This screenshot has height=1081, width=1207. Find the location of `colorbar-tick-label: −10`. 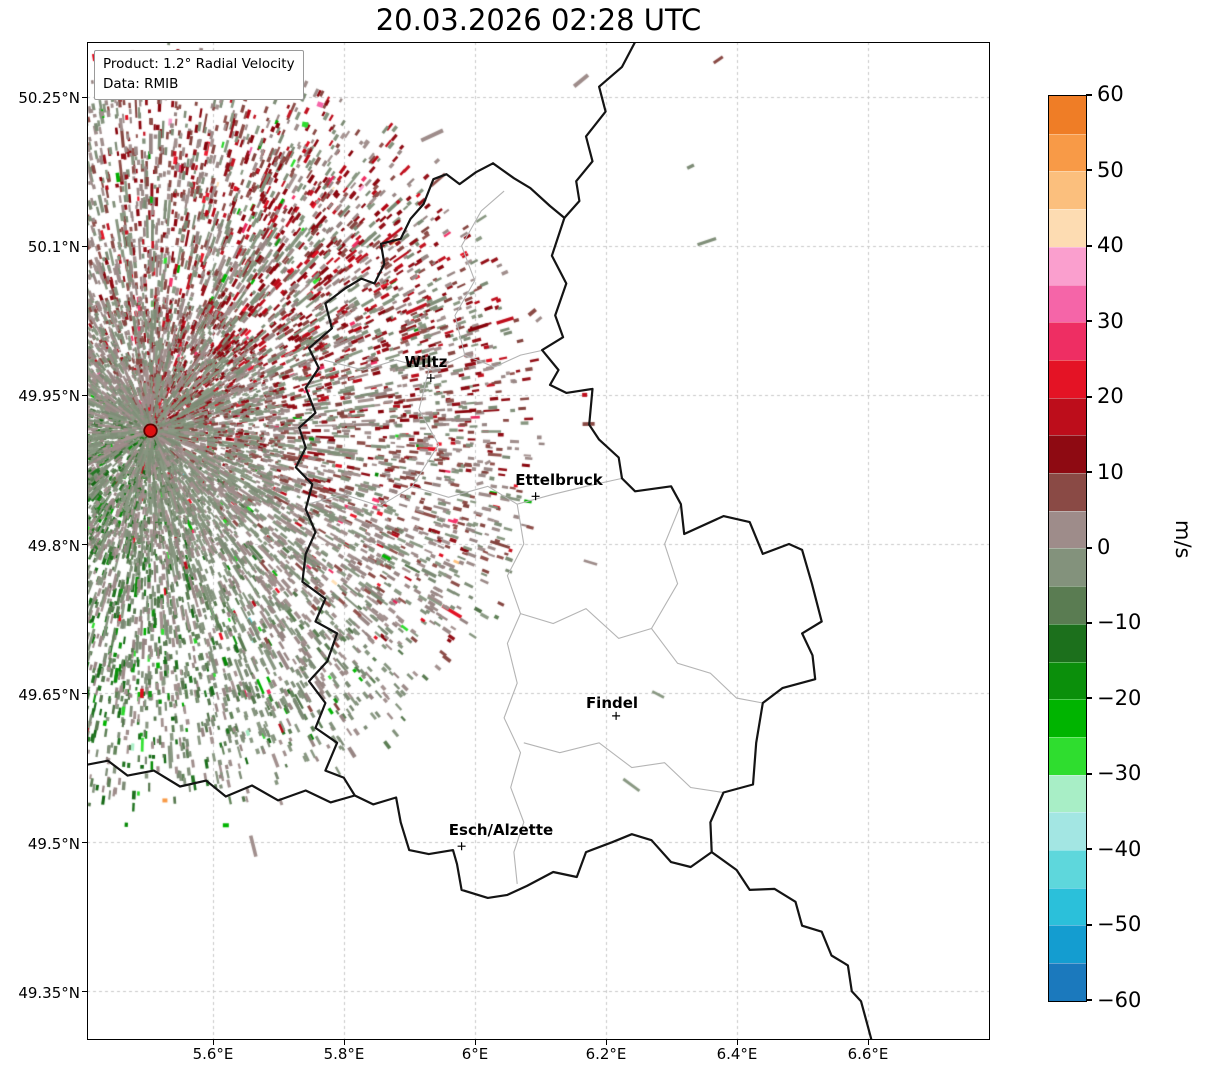

colorbar-tick-label: −10 is located at coordinates (1119, 622).